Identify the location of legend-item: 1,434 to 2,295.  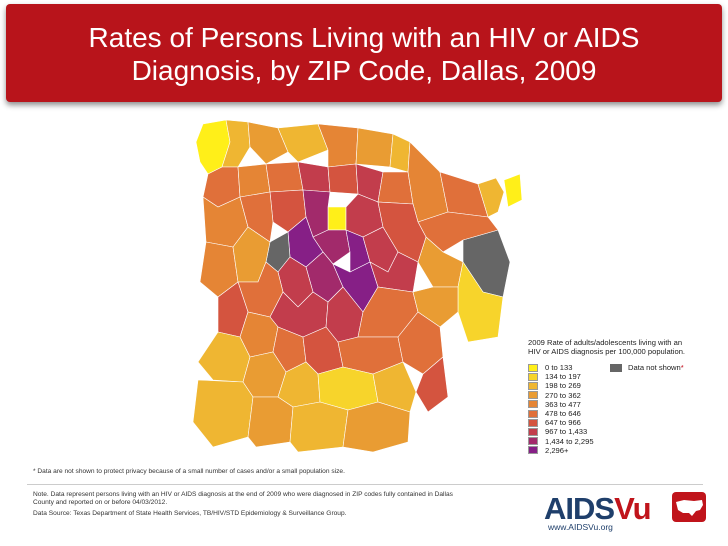
(561, 441).